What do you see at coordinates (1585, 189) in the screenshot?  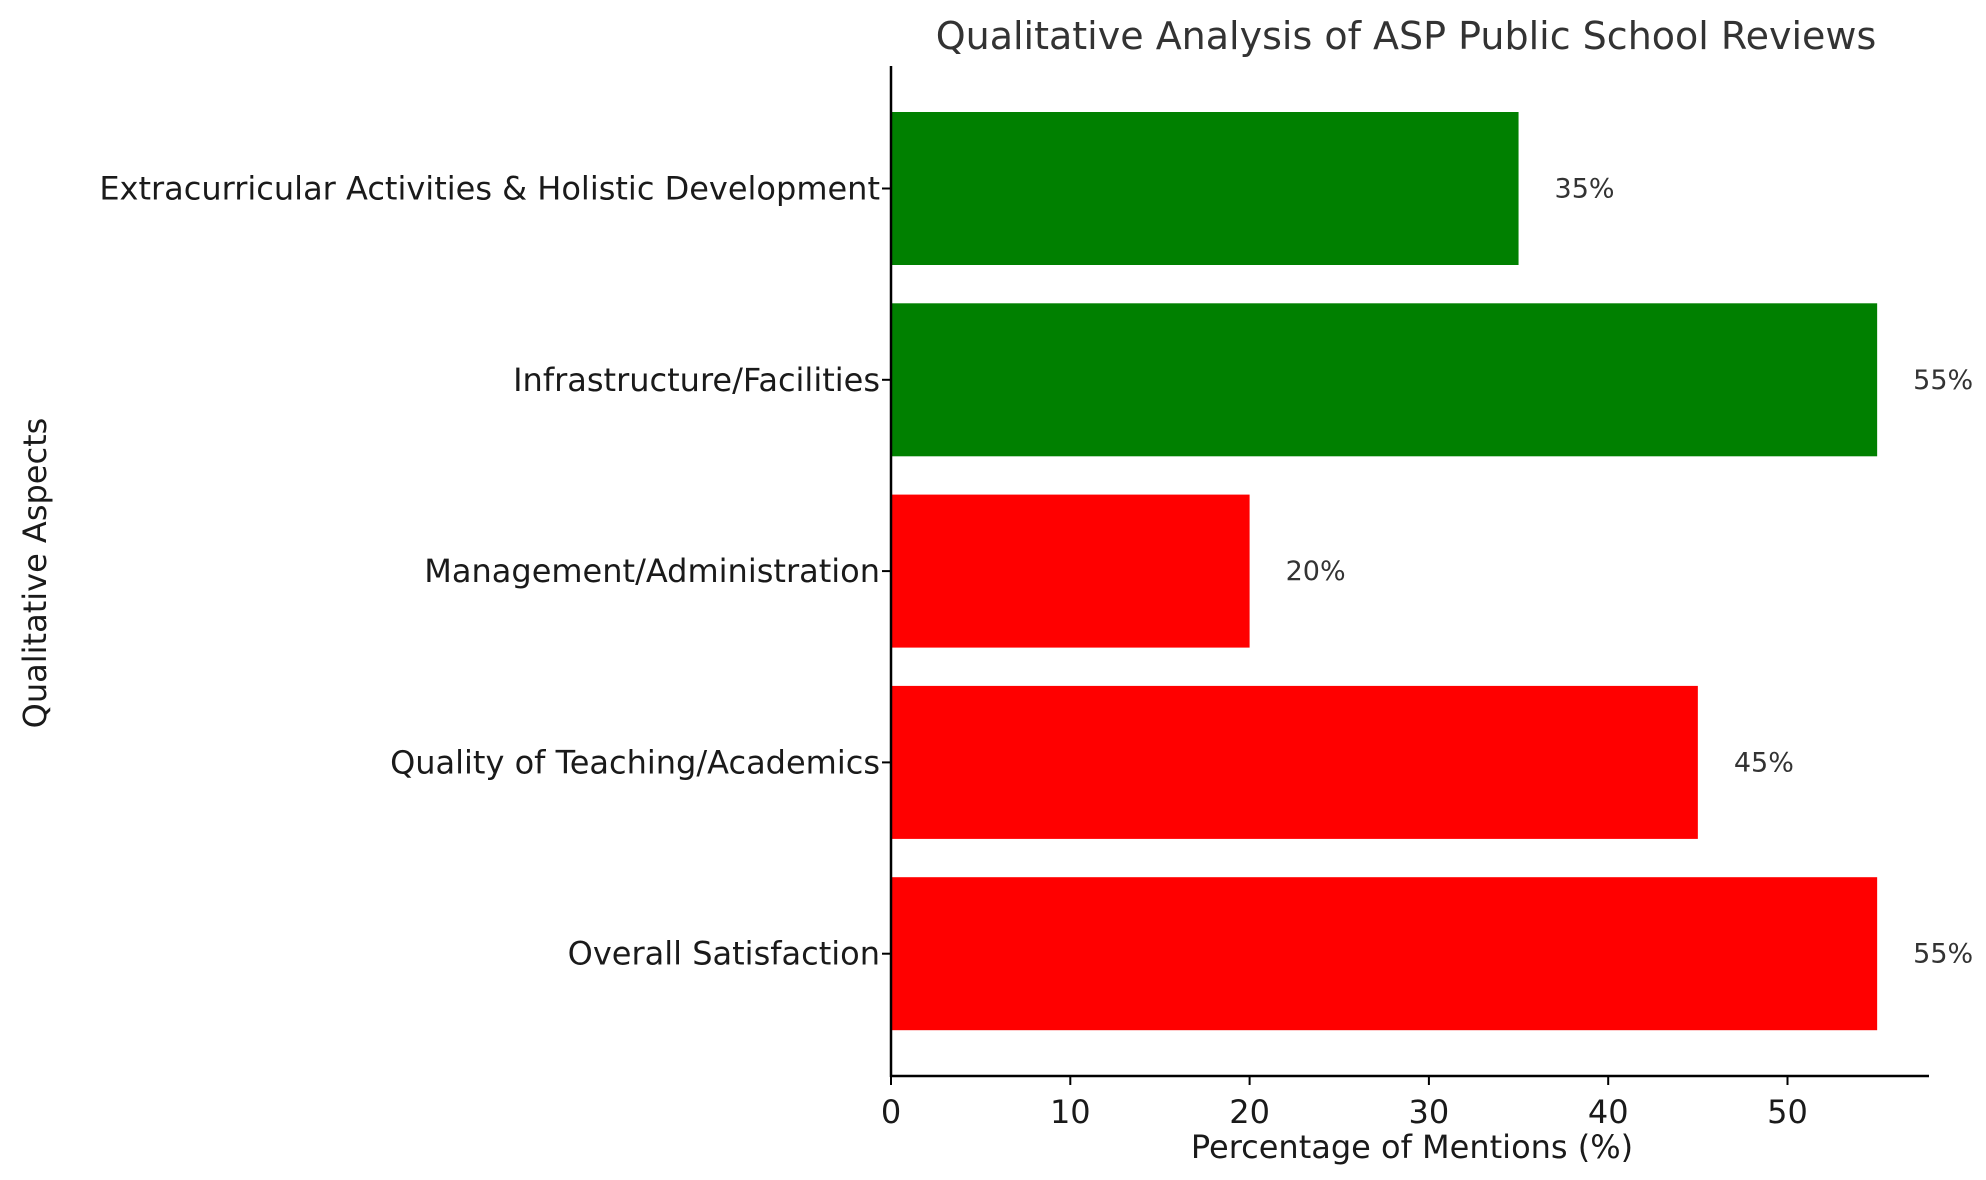 I see `value-label-4: 35%` at bounding box center [1585, 189].